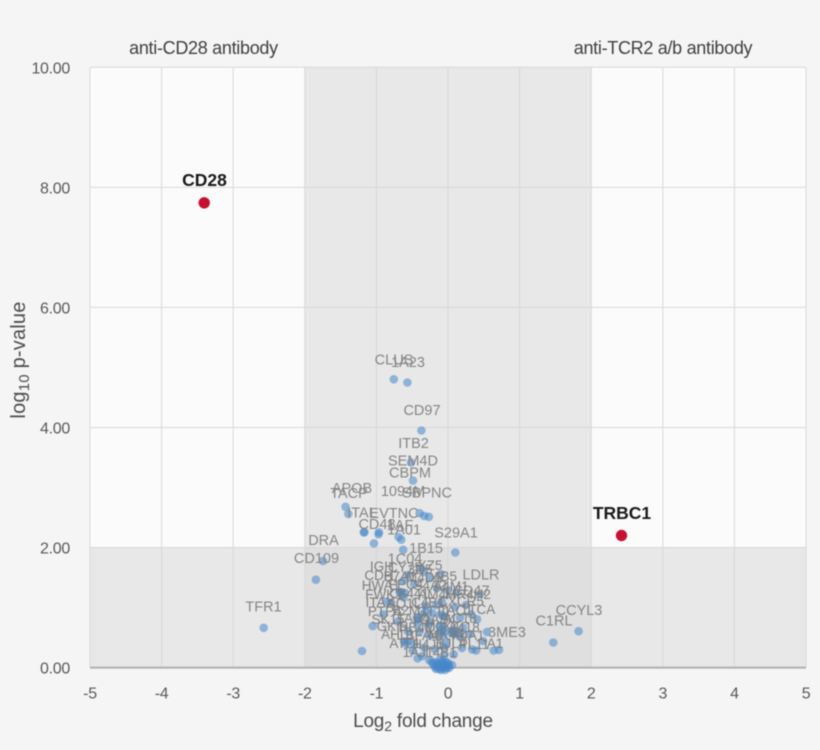 The width and height of the screenshot is (820, 750). I want to click on svg-text: -3, so click(233, 694).